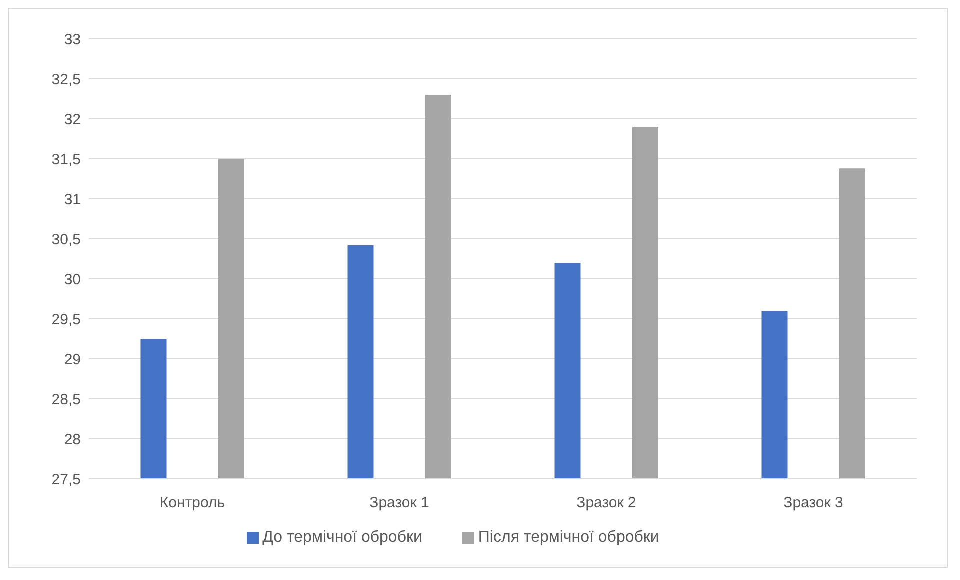 The width and height of the screenshot is (960, 580). I want to click on y-tick-label: 27,5, so click(66, 479).